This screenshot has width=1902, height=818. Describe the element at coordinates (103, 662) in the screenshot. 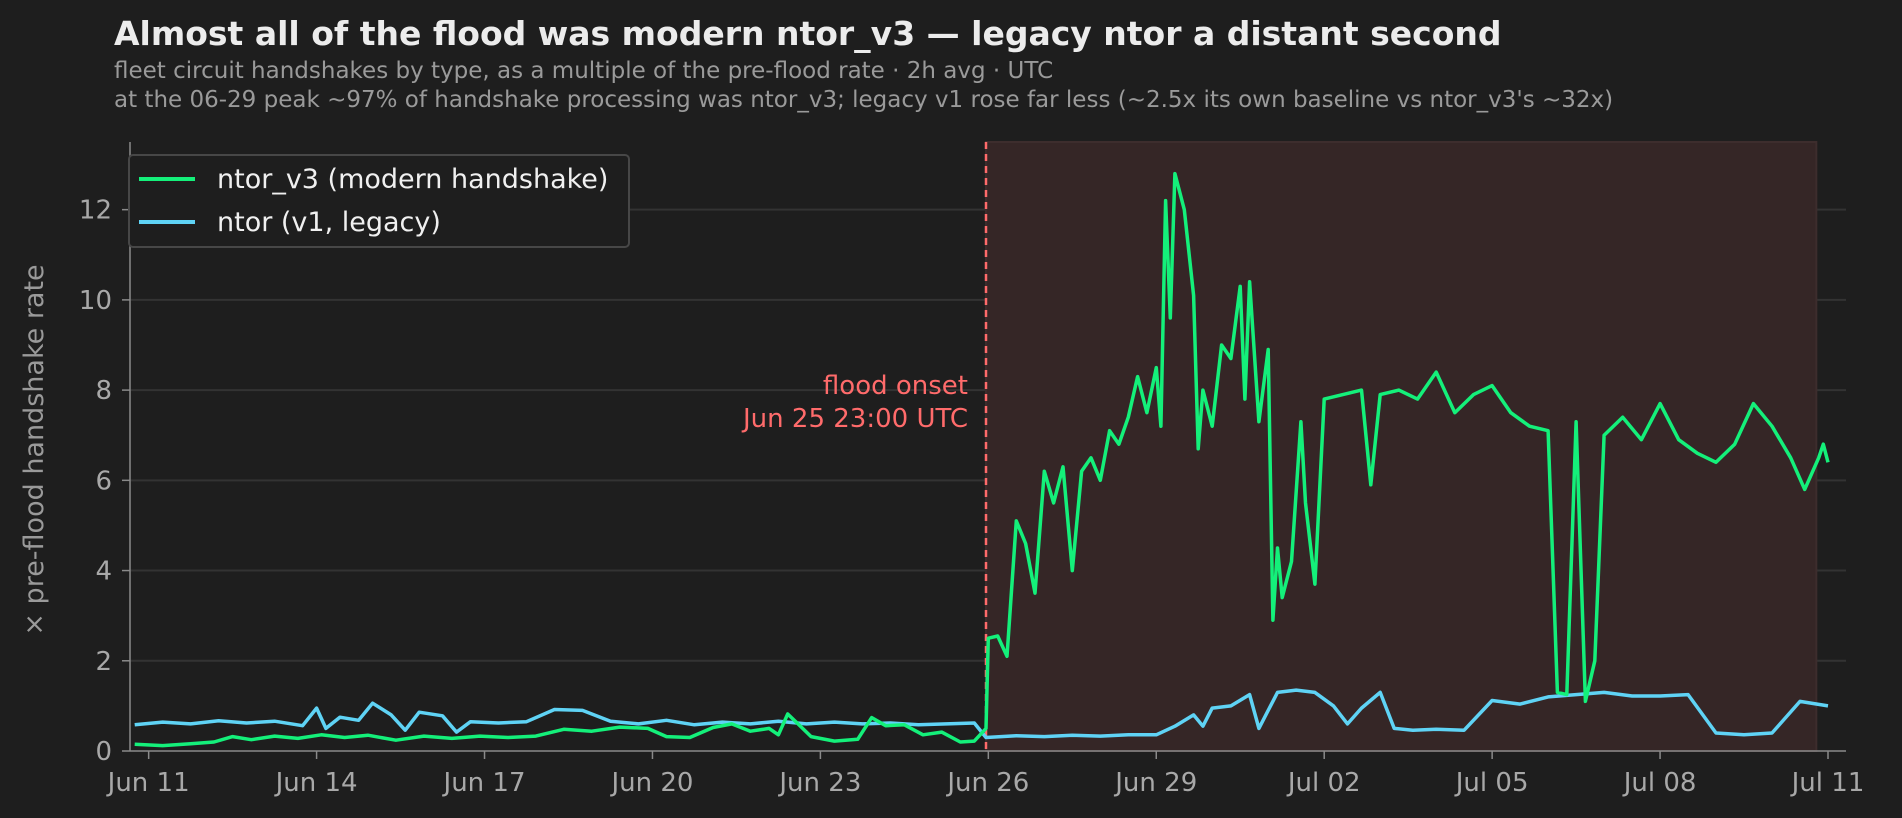

I see `y-tick-label-1: 2` at that location.